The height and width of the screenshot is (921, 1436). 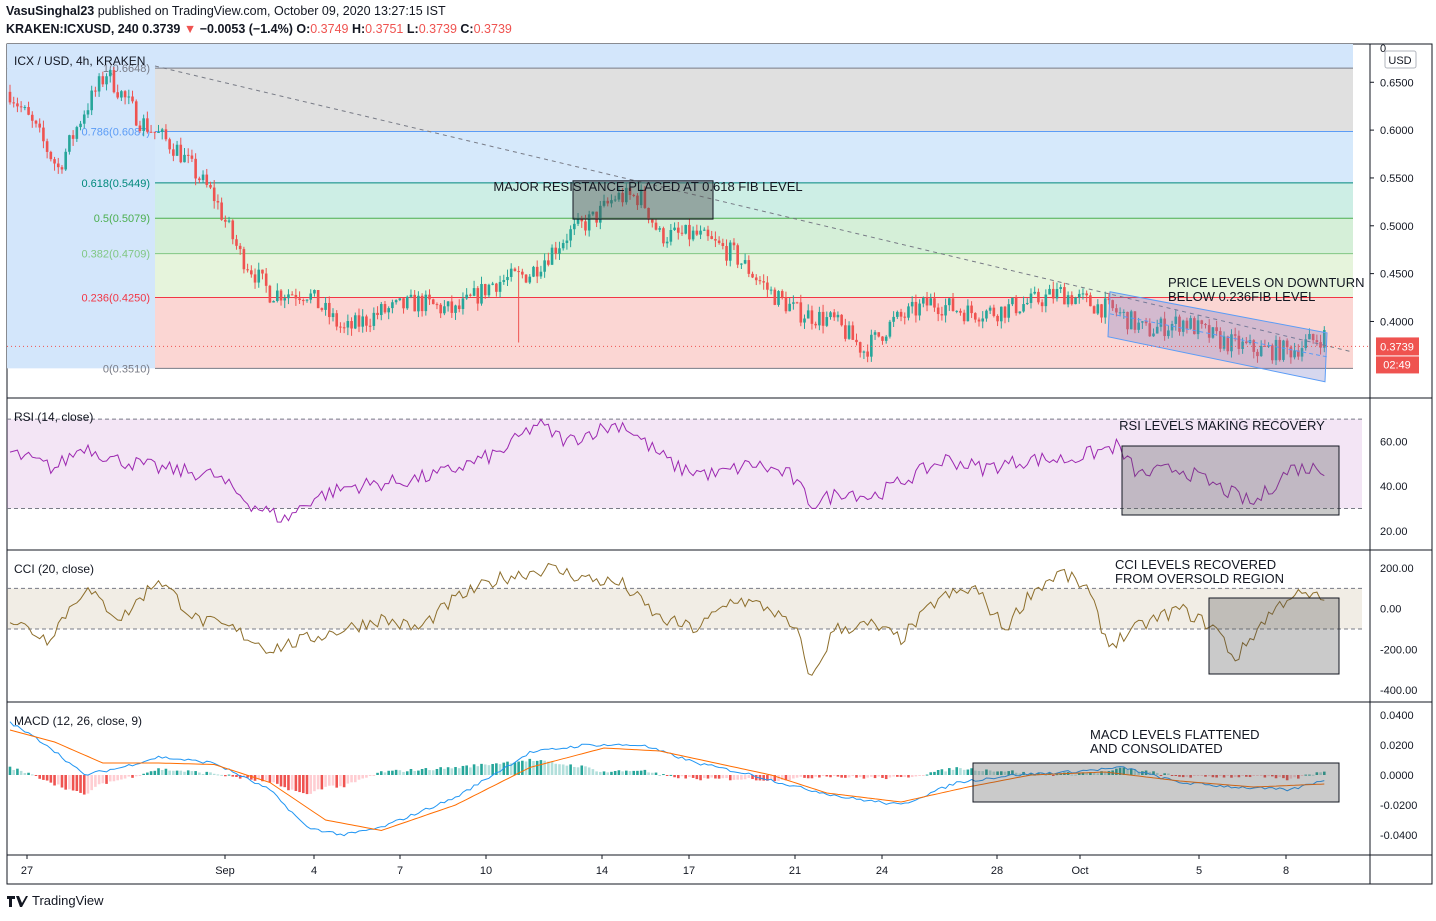 I want to click on countdown-tag, so click(x=1397, y=365).